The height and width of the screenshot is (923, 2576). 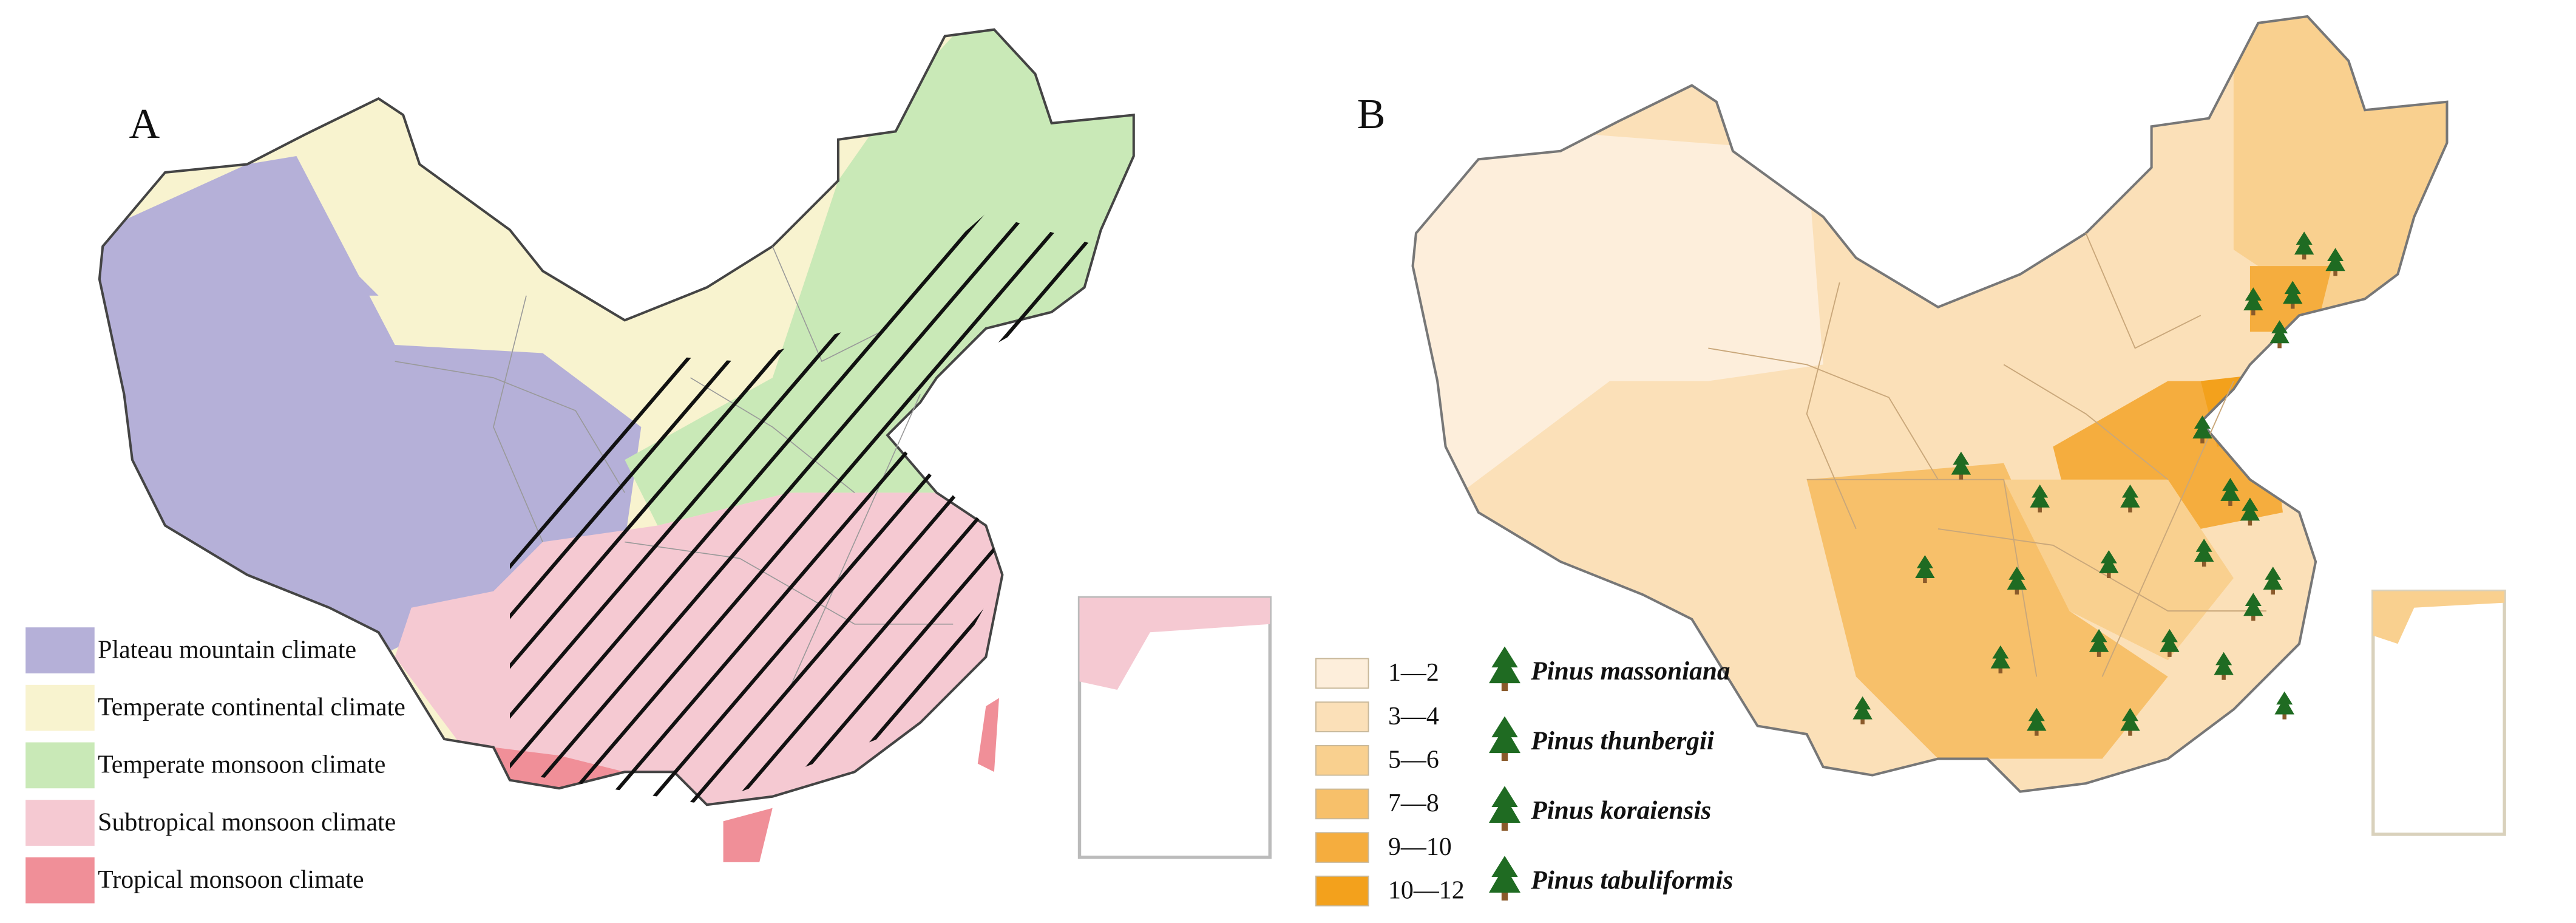 What do you see at coordinates (247, 822) in the screenshot?
I see `legend-label: Subtropical monsoon climate` at bounding box center [247, 822].